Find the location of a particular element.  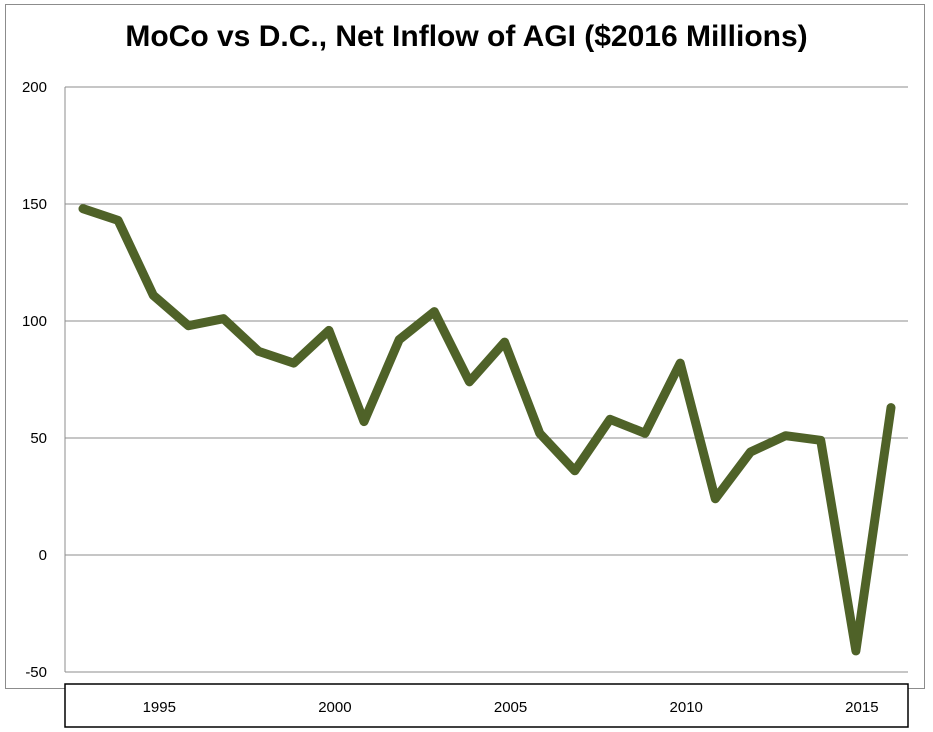

y-tick-label: 0 is located at coordinates (43, 555).